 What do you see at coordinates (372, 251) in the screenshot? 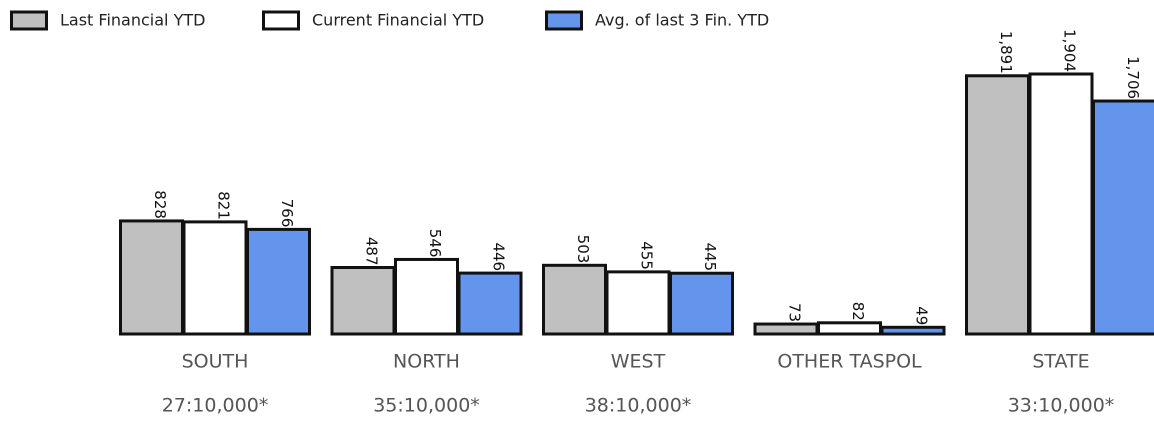
I see `value-label: 487` at bounding box center [372, 251].